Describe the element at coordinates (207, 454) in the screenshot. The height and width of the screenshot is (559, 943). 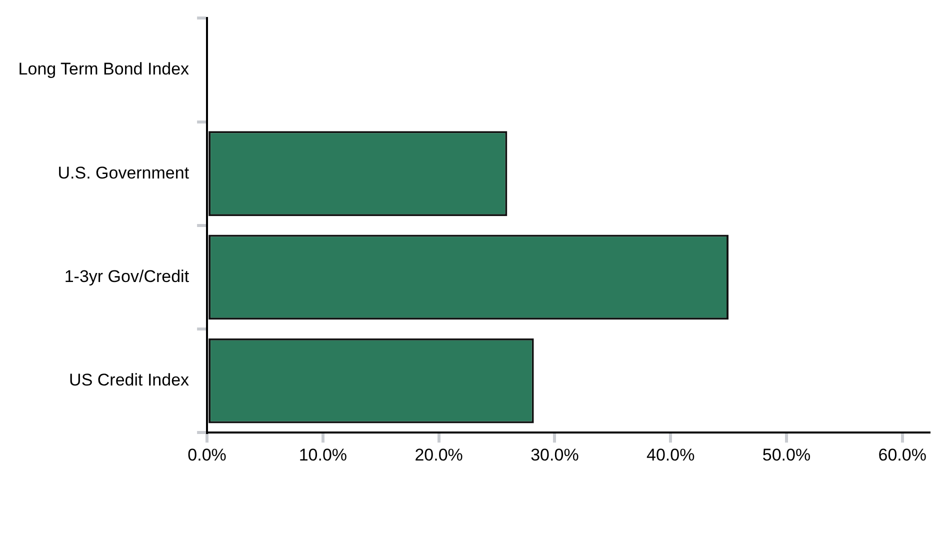
I see `x-tick-label: 0.0%` at that location.